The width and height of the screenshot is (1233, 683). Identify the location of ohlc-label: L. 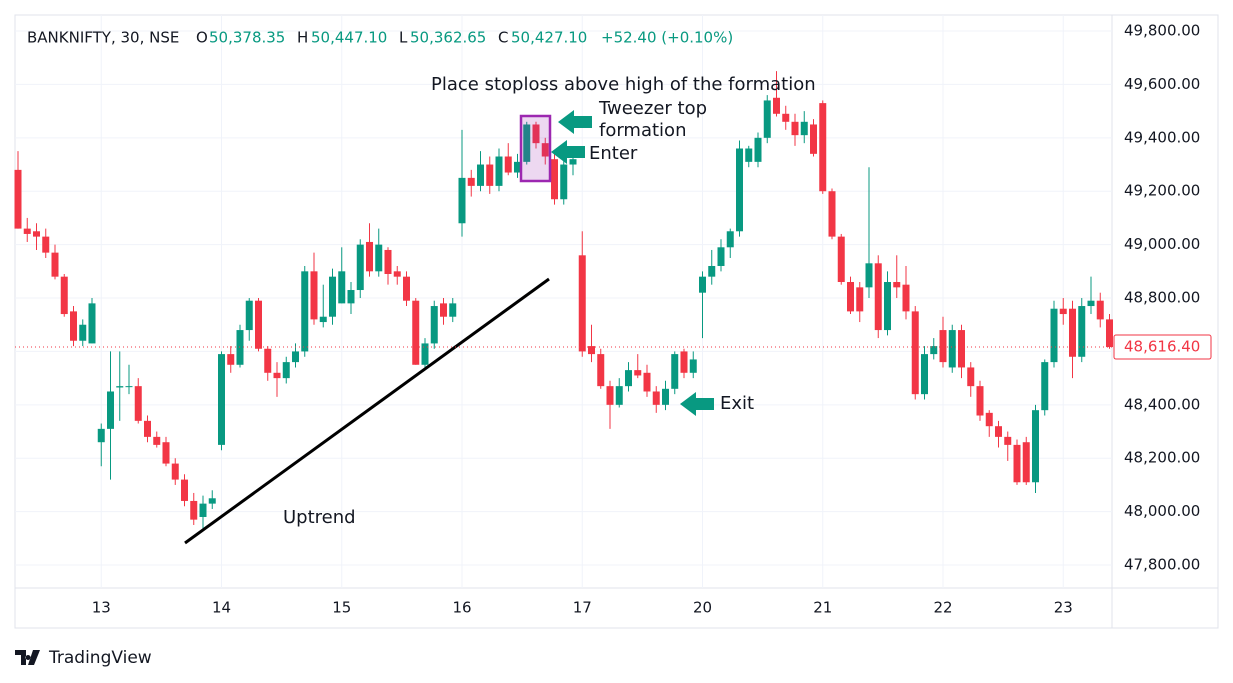
(403, 38).